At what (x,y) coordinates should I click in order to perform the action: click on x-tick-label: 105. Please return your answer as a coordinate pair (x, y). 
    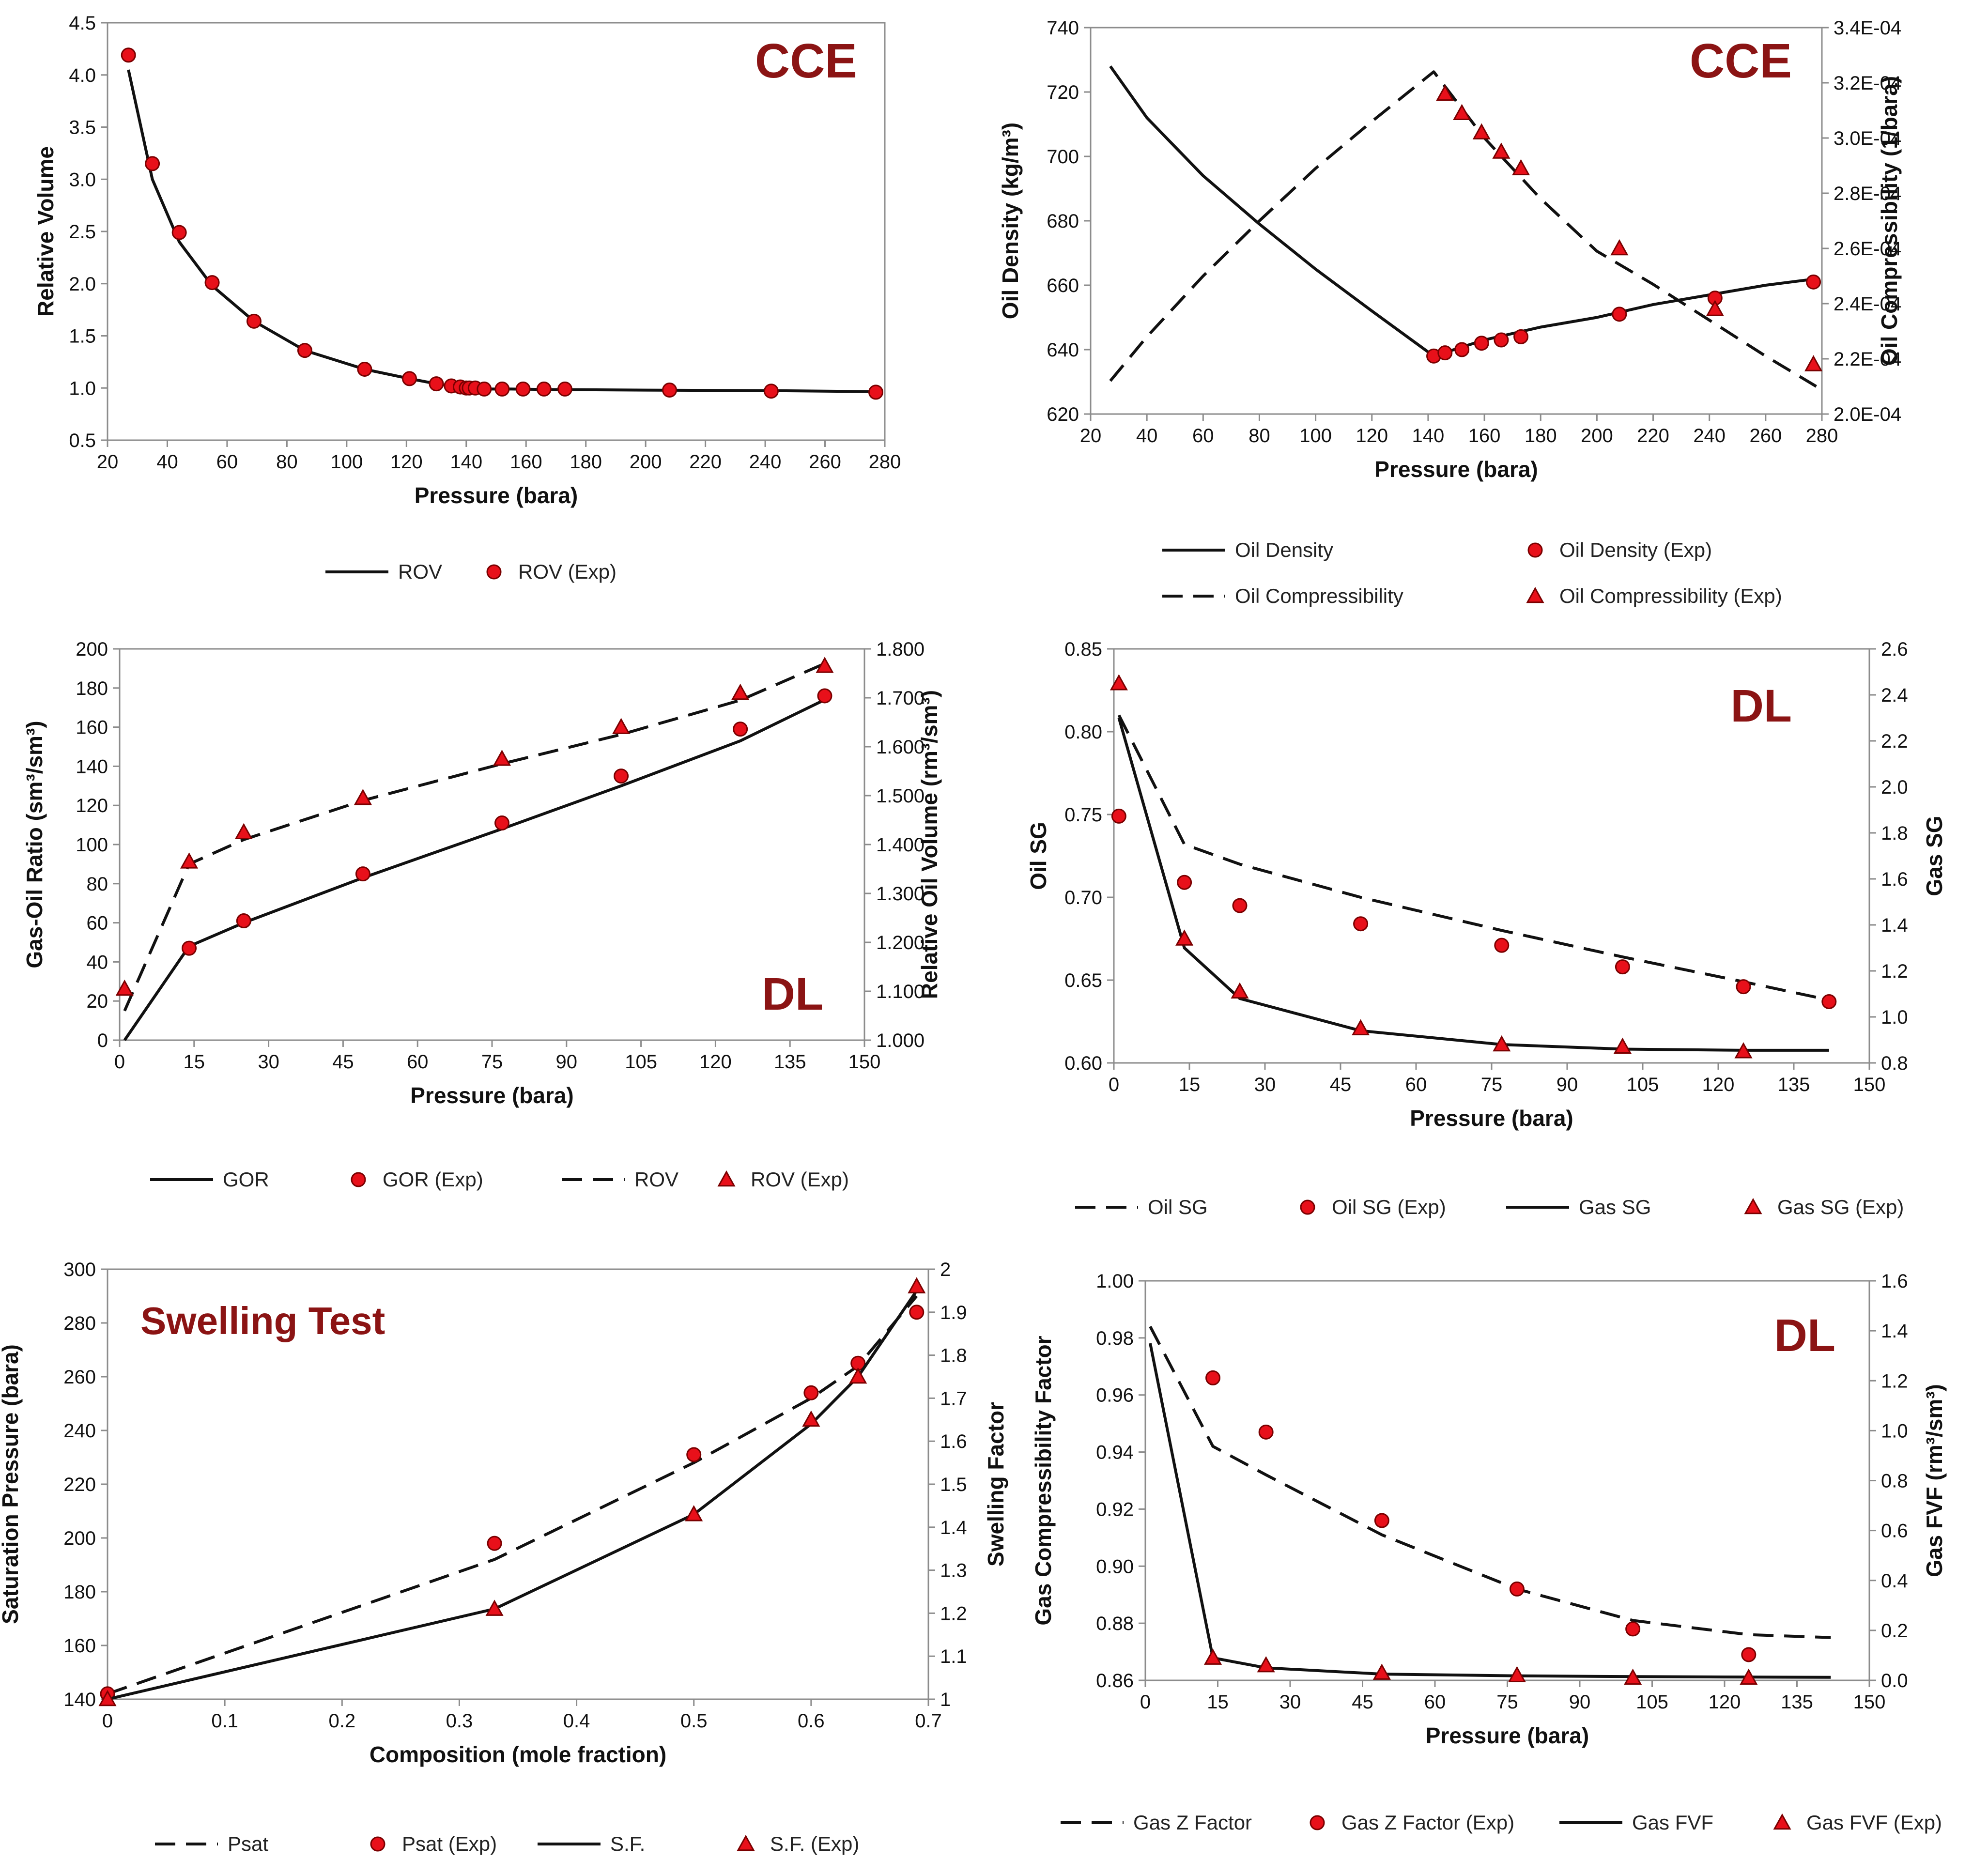
    Looking at the image, I should click on (1643, 1084).